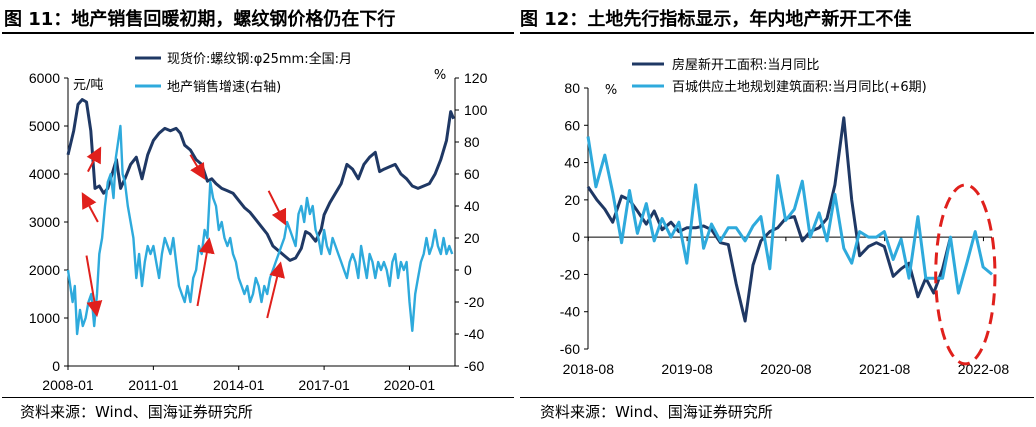 This screenshot has height=427, width=1036. Describe the element at coordinates (786, 369) in the screenshot. I see `x-tick-label: 2020-08` at that location.